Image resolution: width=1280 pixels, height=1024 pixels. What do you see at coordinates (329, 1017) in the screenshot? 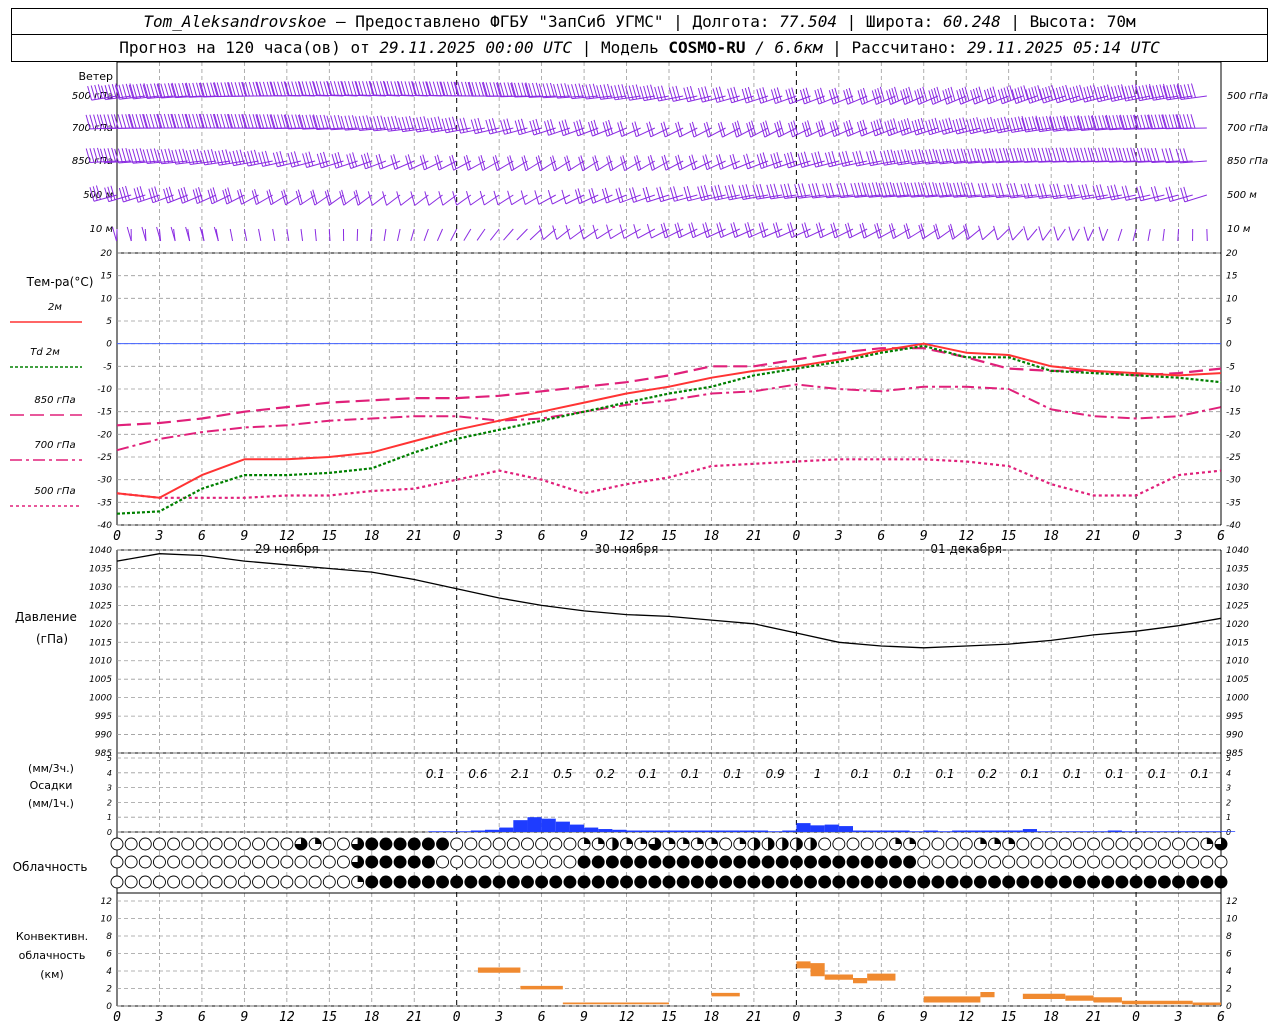
I see `x-tick-label: 15` at bounding box center [329, 1017].